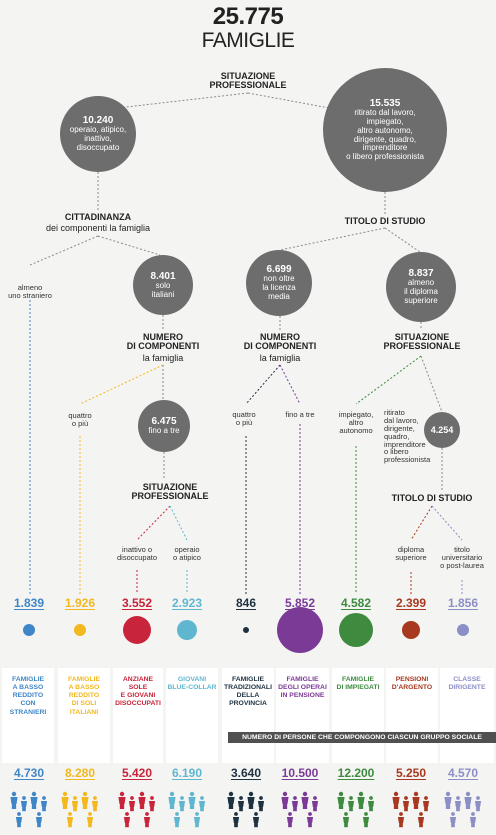 This screenshot has width=496, height=835. Describe the element at coordinates (163, 342) in the screenshot. I see `numcomp-heading-1: NUMERO DI COMPONENTI` at that location.